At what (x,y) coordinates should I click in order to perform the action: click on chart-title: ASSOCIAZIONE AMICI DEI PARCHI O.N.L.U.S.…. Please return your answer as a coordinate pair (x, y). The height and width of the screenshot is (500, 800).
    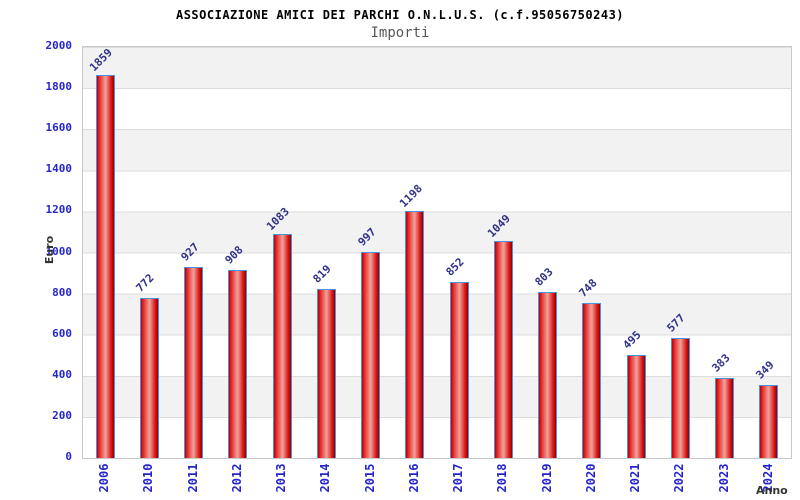
    Looking at the image, I should click on (400, 15).